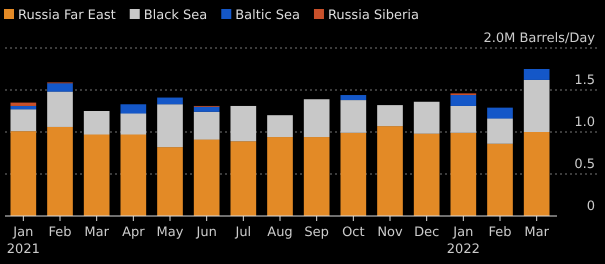 The image size is (605, 264). I want to click on y-tick-label: 0, so click(590, 206).